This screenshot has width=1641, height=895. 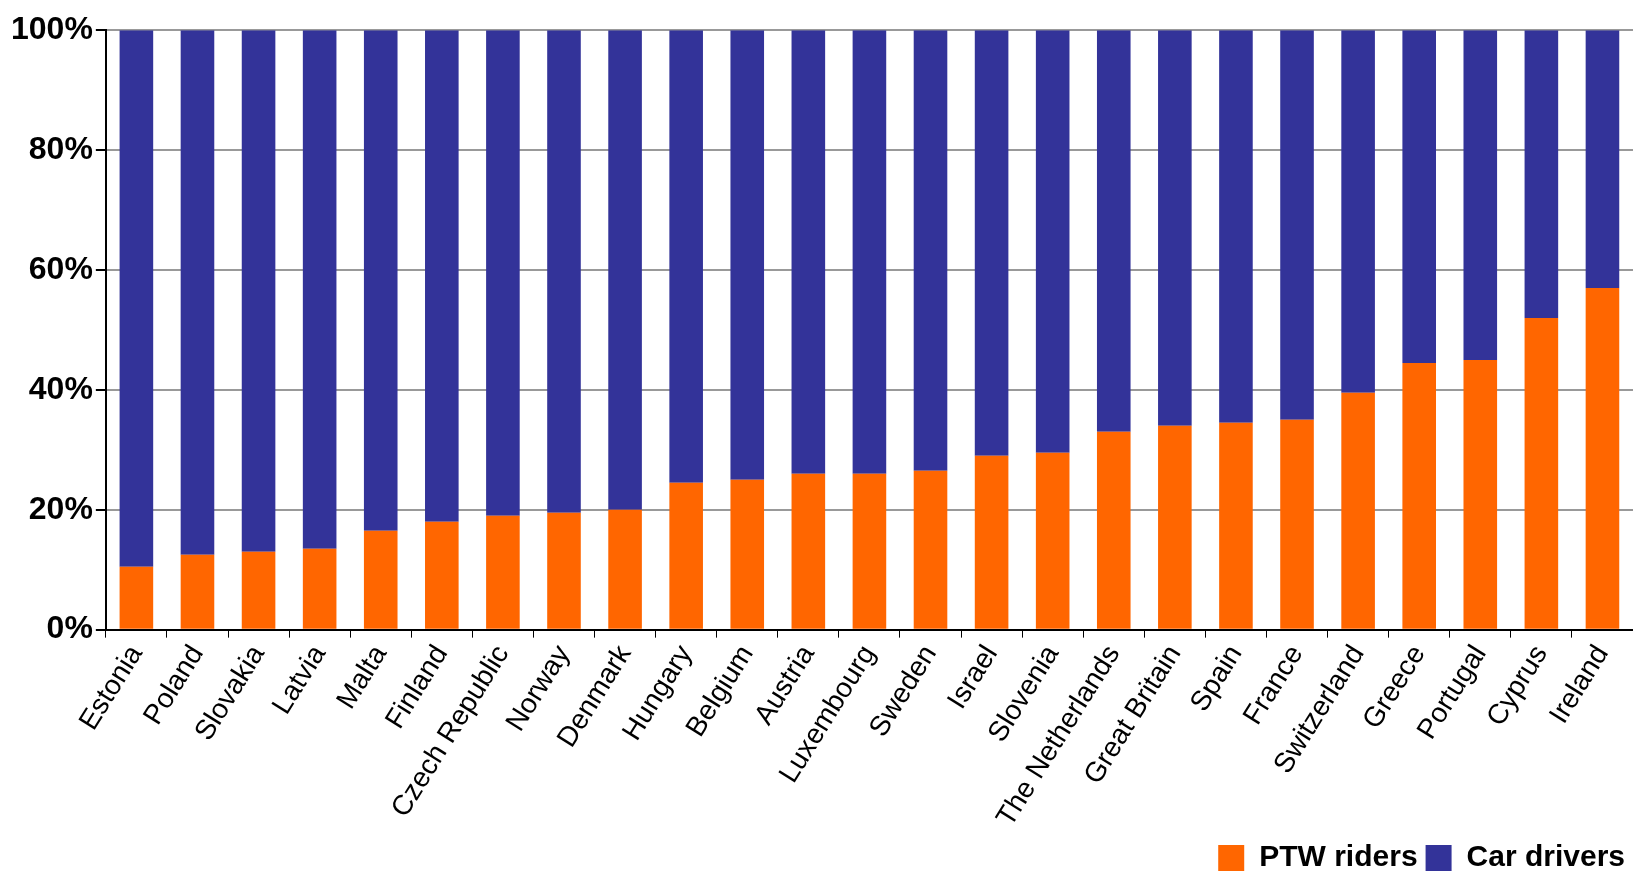 I want to click on y-tick-label: 40%, so click(x=60, y=387).